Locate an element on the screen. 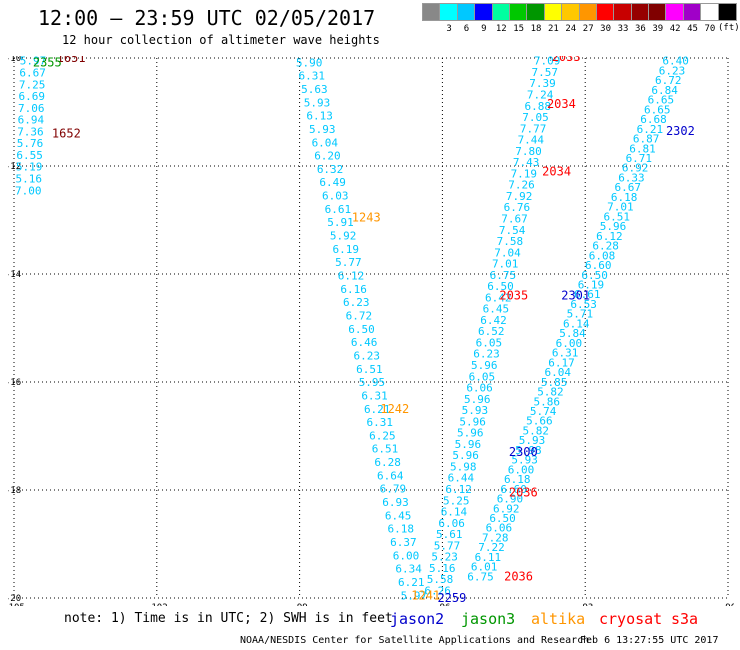 This screenshot has width=740, height=650. pass-time-label: 2033 is located at coordinates (566, 60).